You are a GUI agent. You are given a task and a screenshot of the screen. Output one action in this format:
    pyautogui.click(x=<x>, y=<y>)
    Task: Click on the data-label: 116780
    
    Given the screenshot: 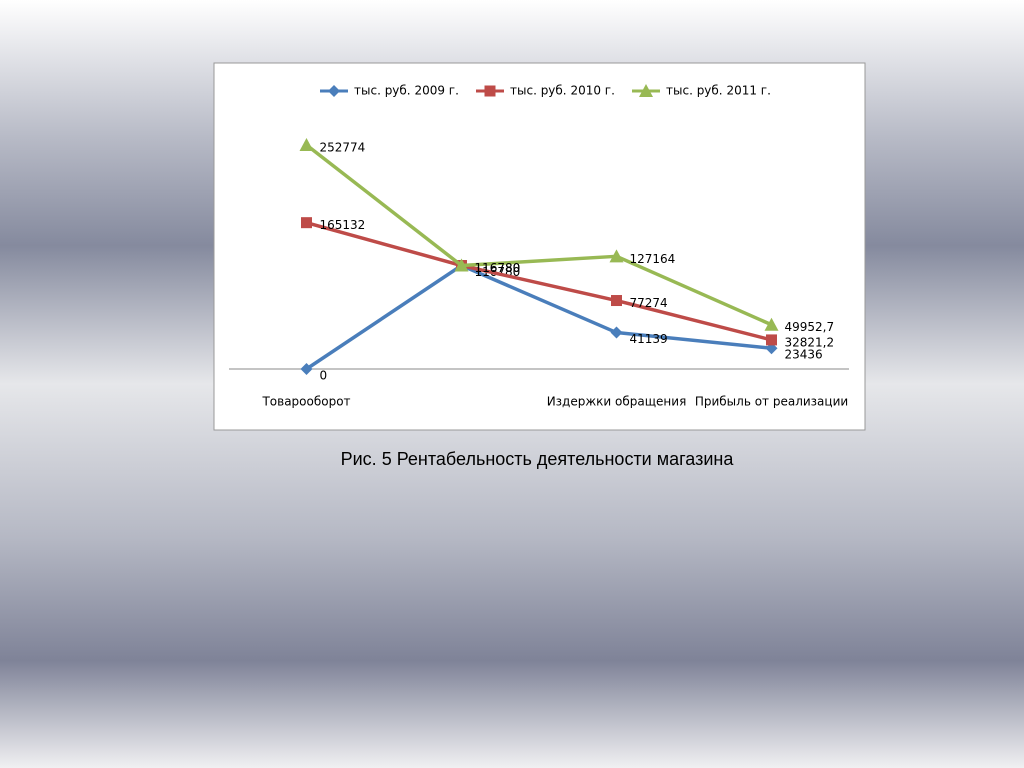 What is the action you would take?
    pyautogui.click(x=498, y=268)
    